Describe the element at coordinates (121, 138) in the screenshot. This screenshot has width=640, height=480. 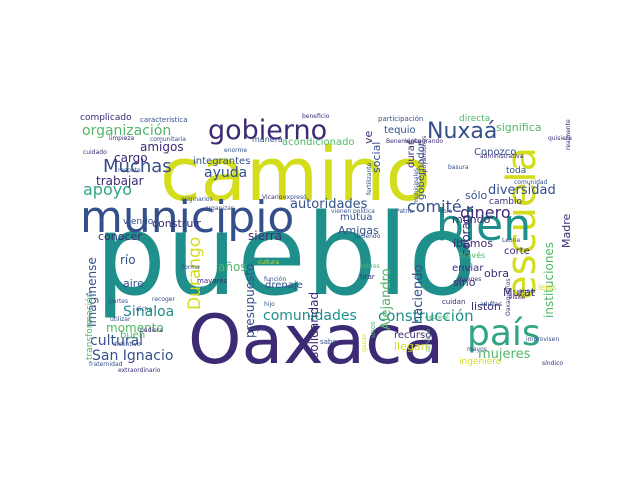
I see `word-limpieza: limpieza` at that location.